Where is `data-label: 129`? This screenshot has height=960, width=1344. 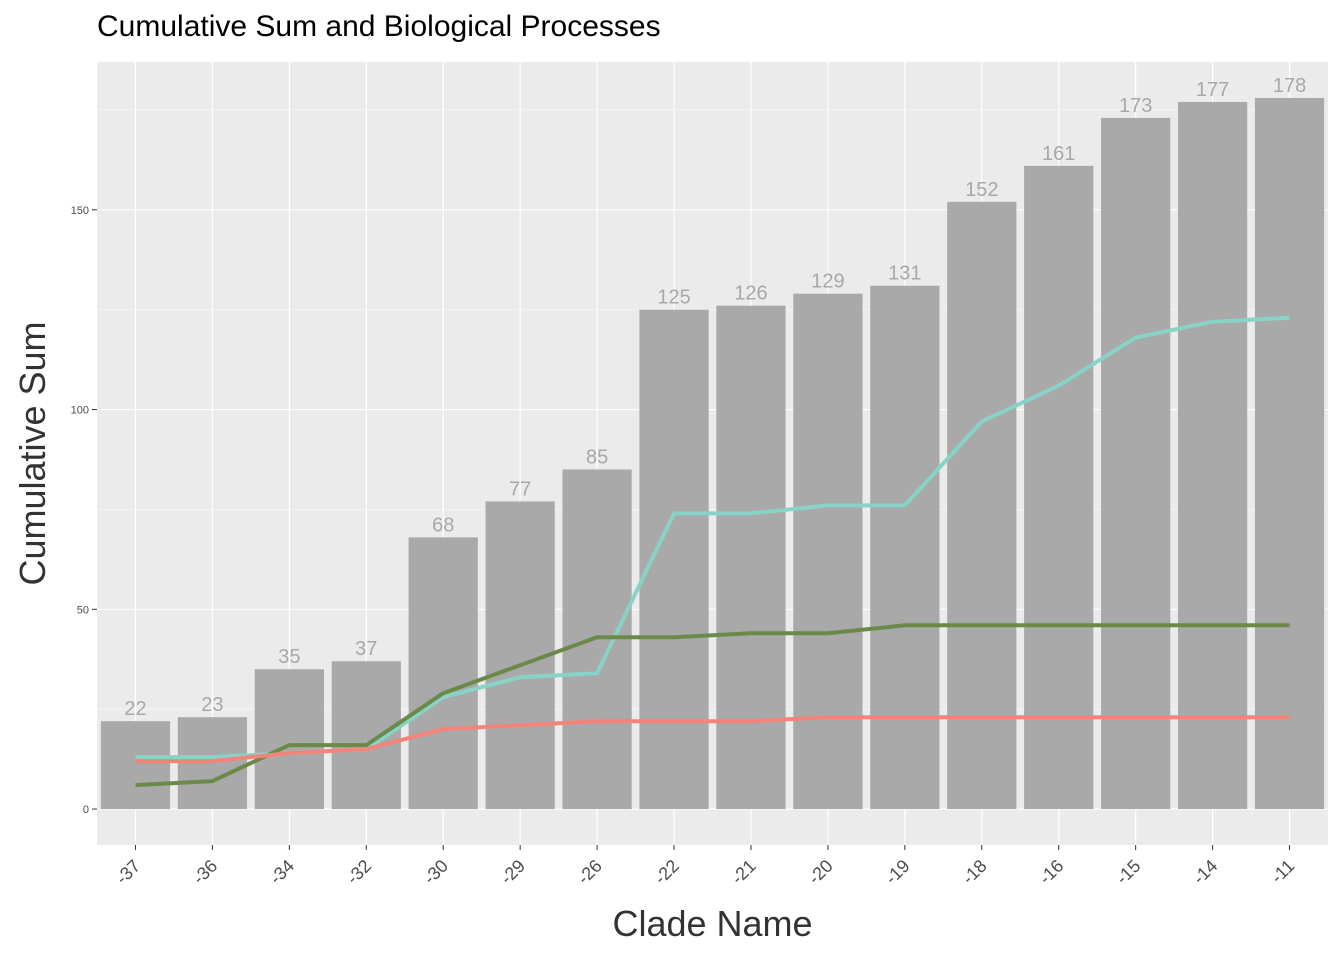 data-label: 129 is located at coordinates (827, 282).